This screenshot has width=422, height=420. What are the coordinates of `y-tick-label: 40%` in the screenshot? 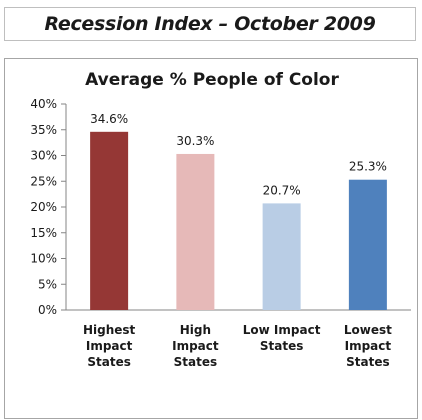 It's located at (43, 104).